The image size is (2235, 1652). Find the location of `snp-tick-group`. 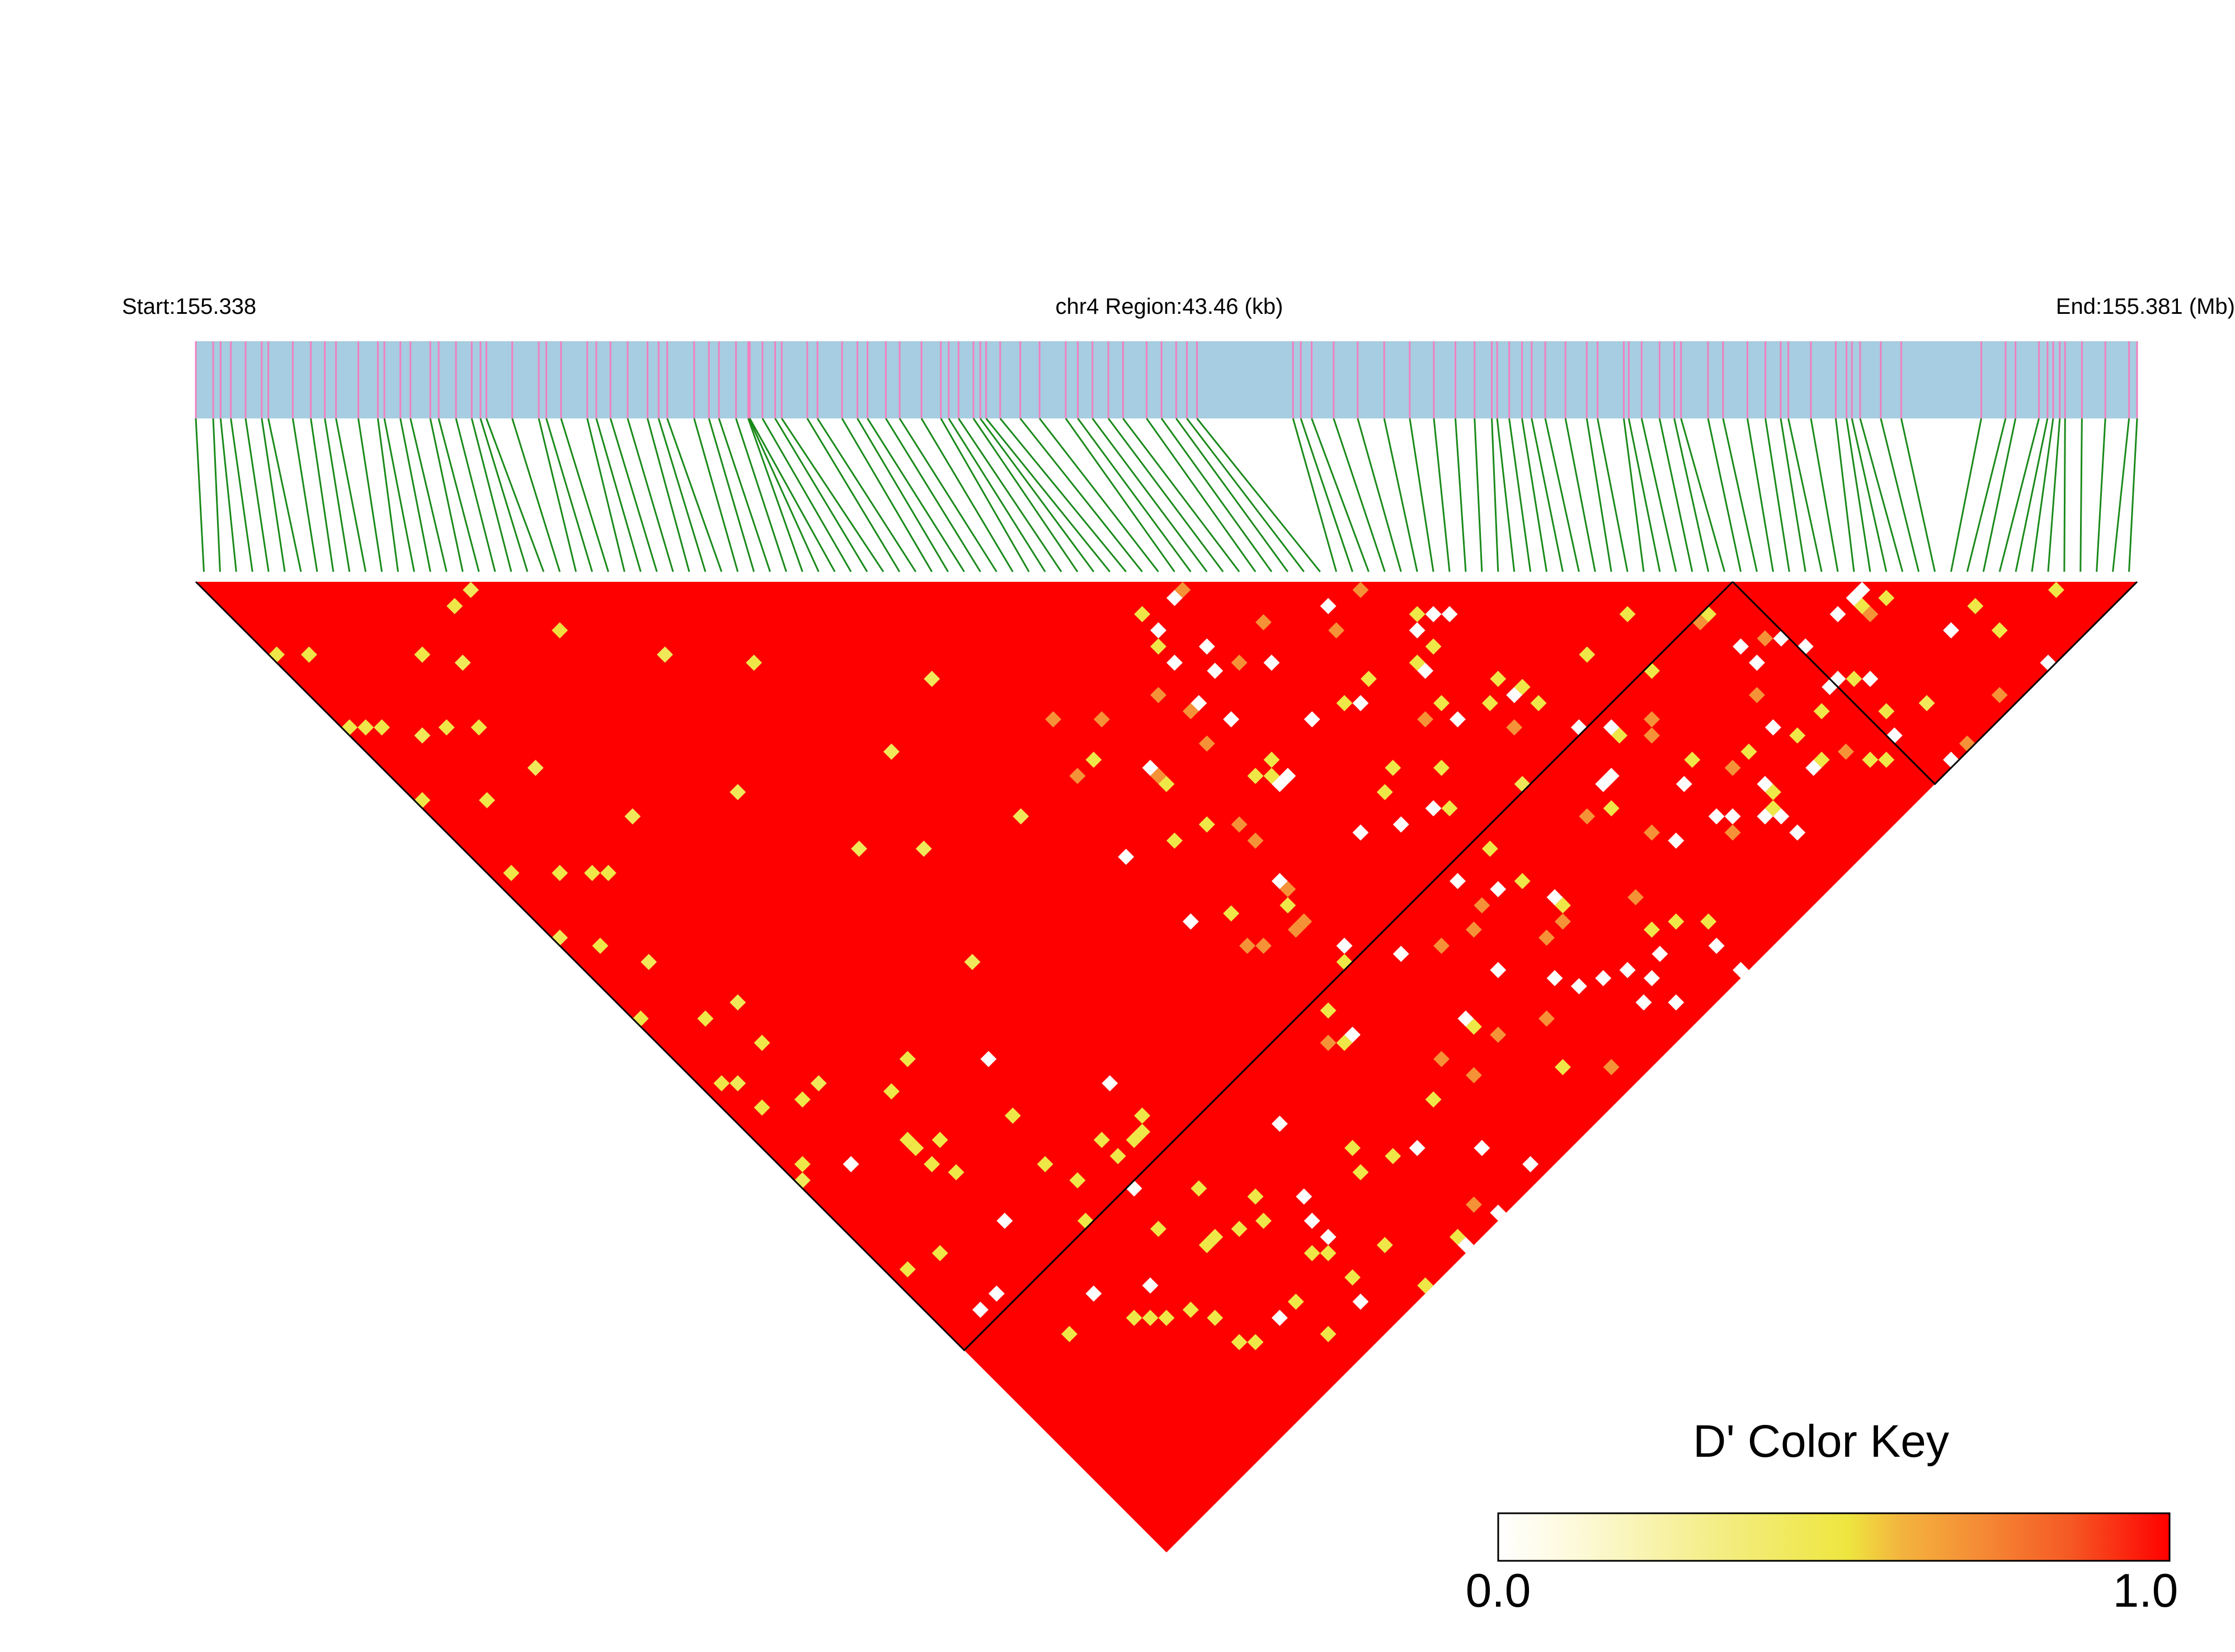

snp-tick-group is located at coordinates (1166, 379).